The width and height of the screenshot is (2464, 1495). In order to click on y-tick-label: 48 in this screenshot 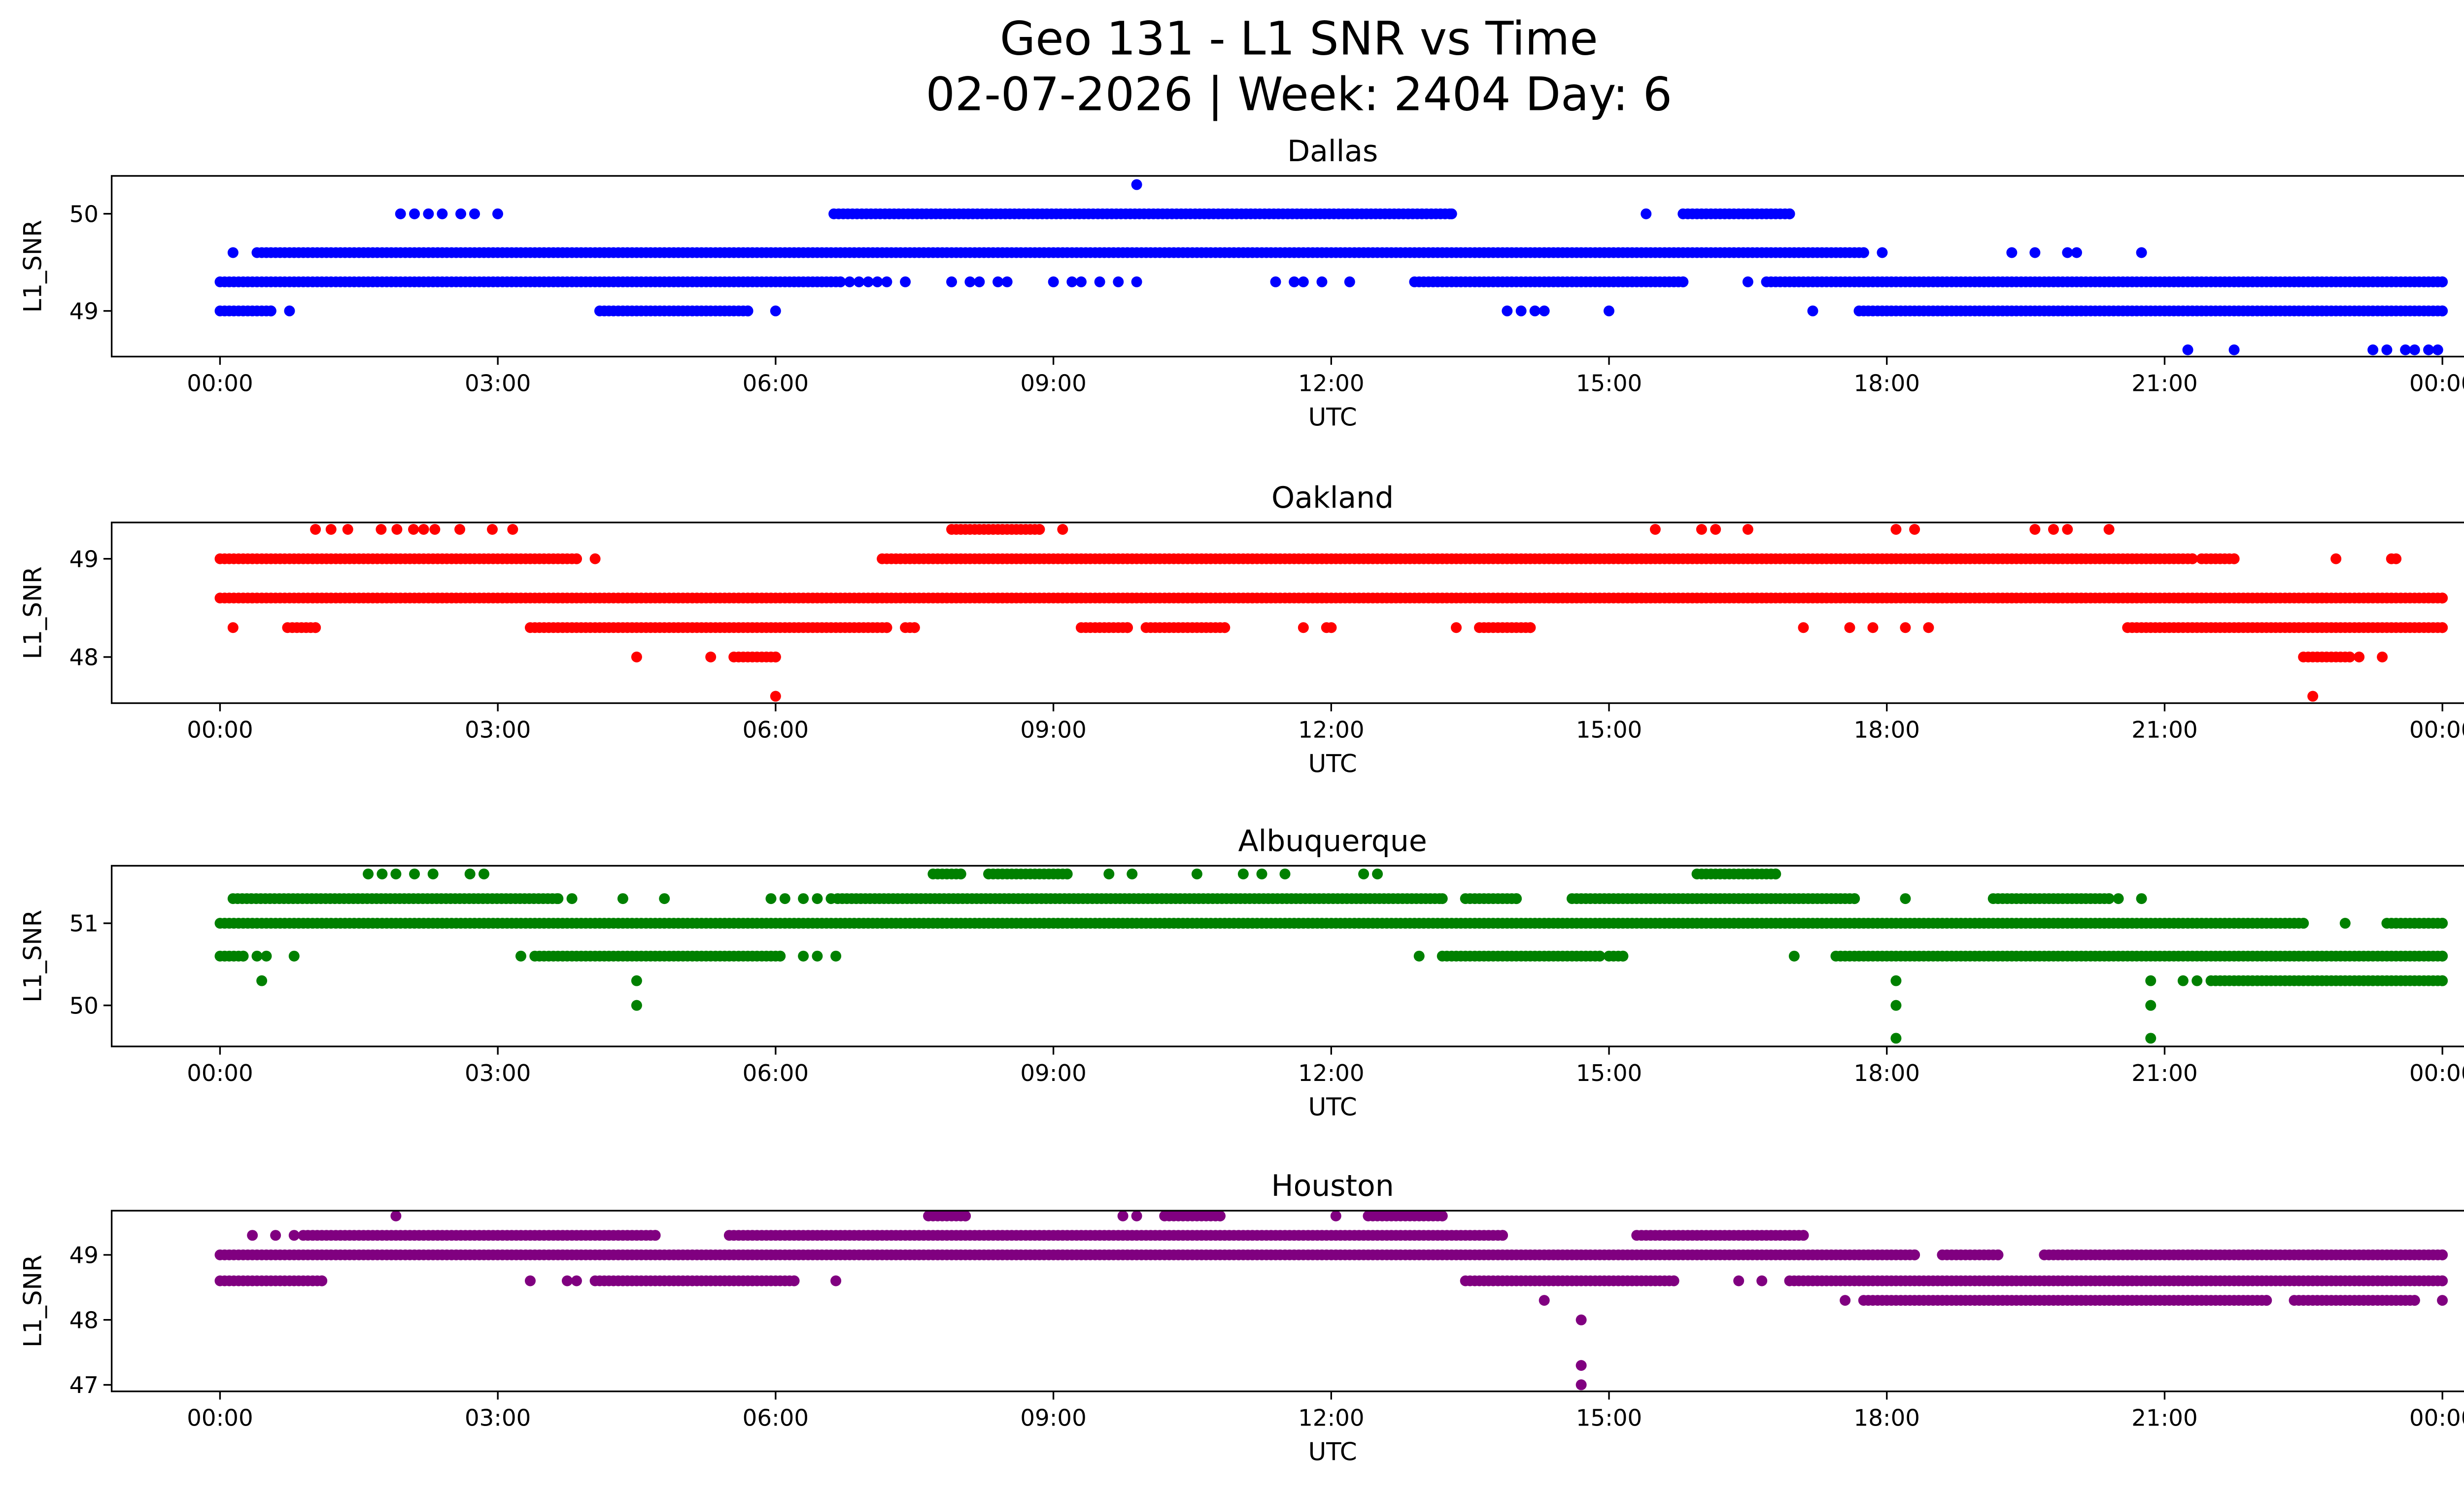, I will do `click(84, 1320)`.